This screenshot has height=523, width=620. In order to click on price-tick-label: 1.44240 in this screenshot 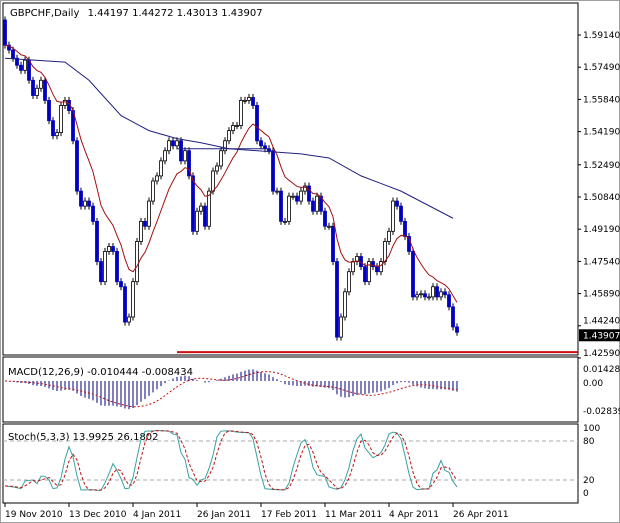, I will do `click(601, 321)`.